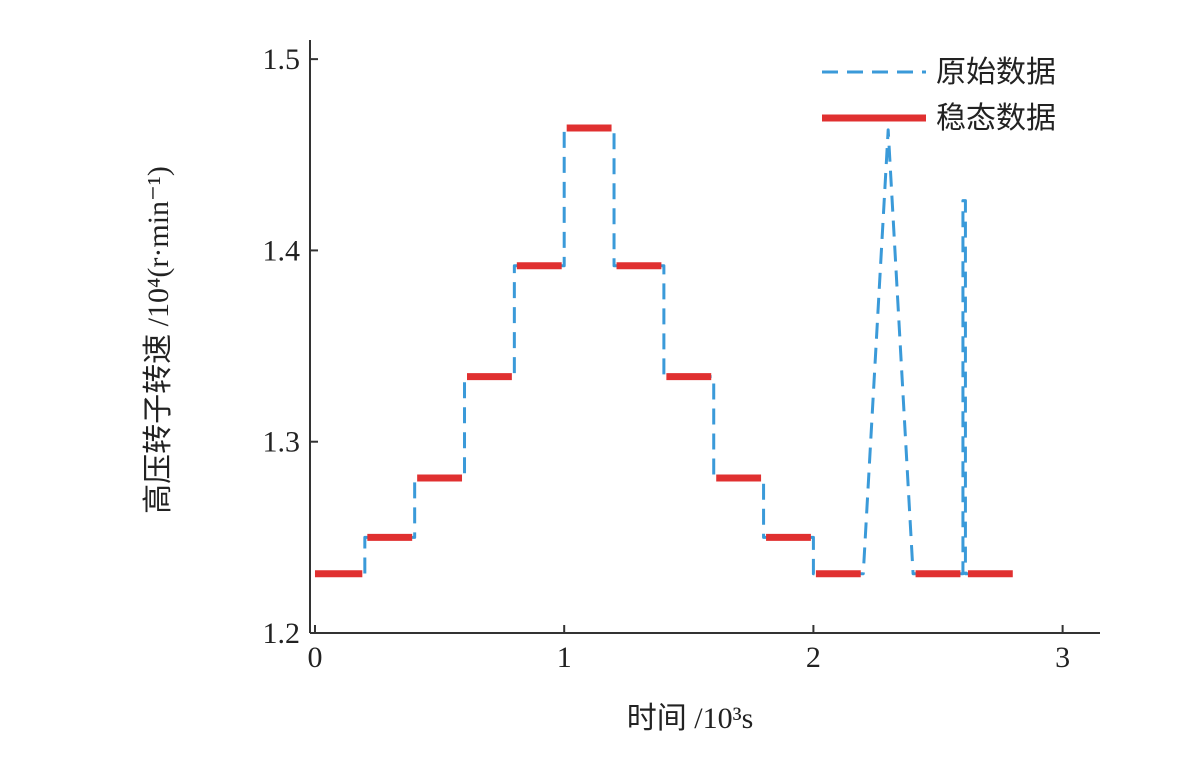  What do you see at coordinates (314, 657) in the screenshot?
I see `x-tick-label: 0` at bounding box center [314, 657].